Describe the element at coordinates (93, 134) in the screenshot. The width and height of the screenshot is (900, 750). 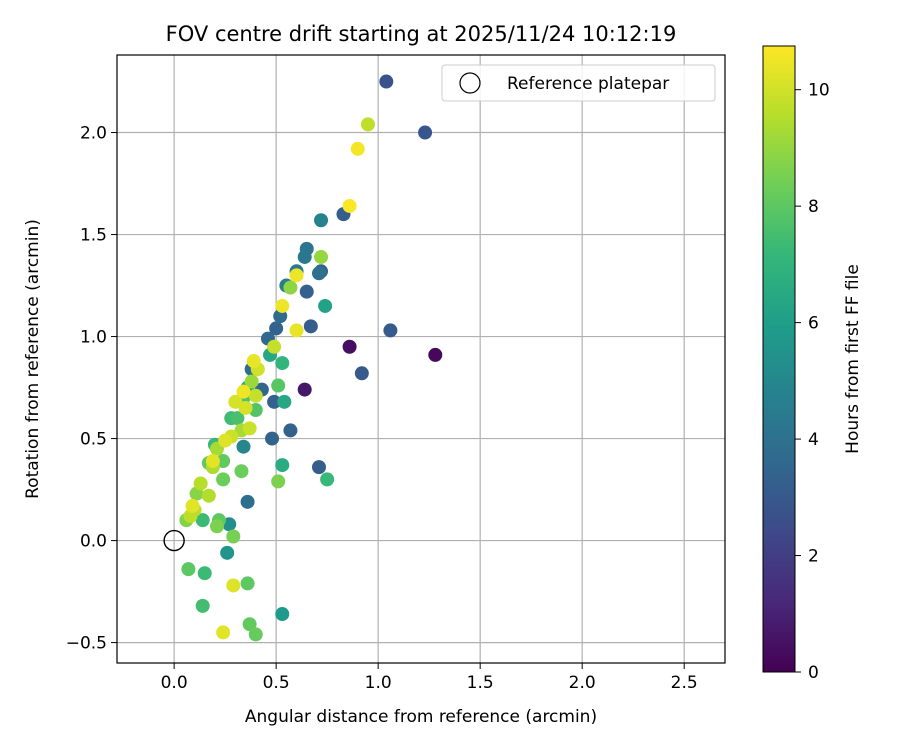
I see `y-tick-label: 2.0` at that location.